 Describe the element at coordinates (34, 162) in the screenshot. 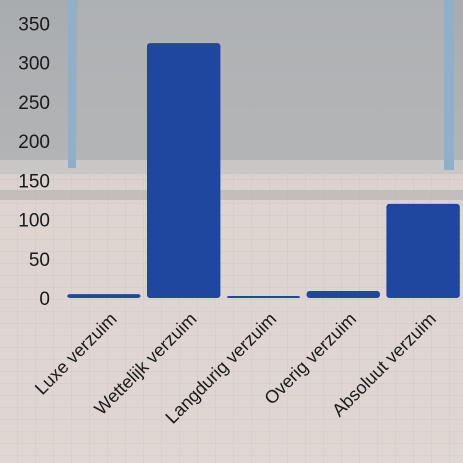

I see `y-axis-tick-labels: 0 50 100 150 200 250 300 350` at that location.